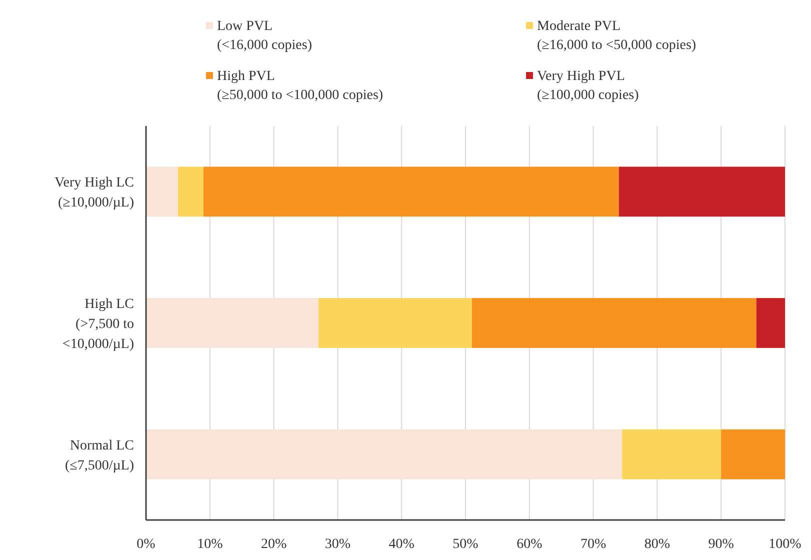  What do you see at coordinates (401, 544) in the screenshot?
I see `x-tick-label: 40%` at bounding box center [401, 544].